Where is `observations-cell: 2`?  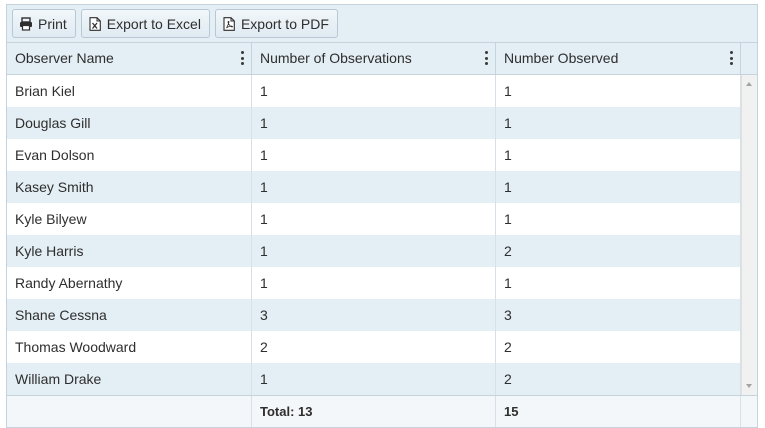 observations-cell: 2 is located at coordinates (374, 347).